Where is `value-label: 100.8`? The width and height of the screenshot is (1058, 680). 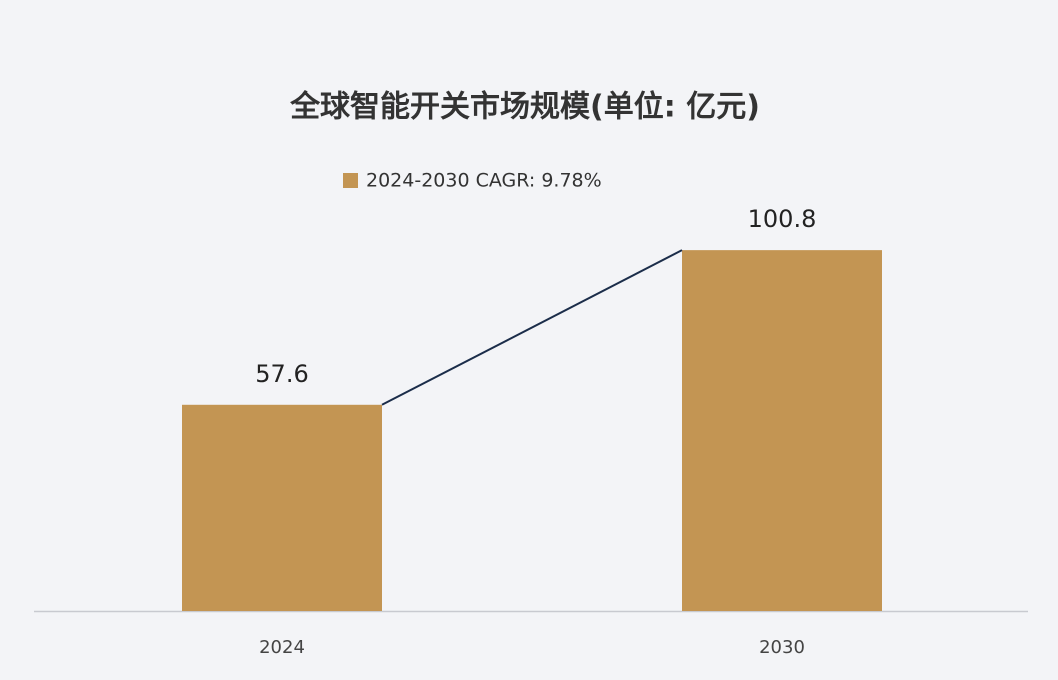 value-label: 100.8 is located at coordinates (782, 219).